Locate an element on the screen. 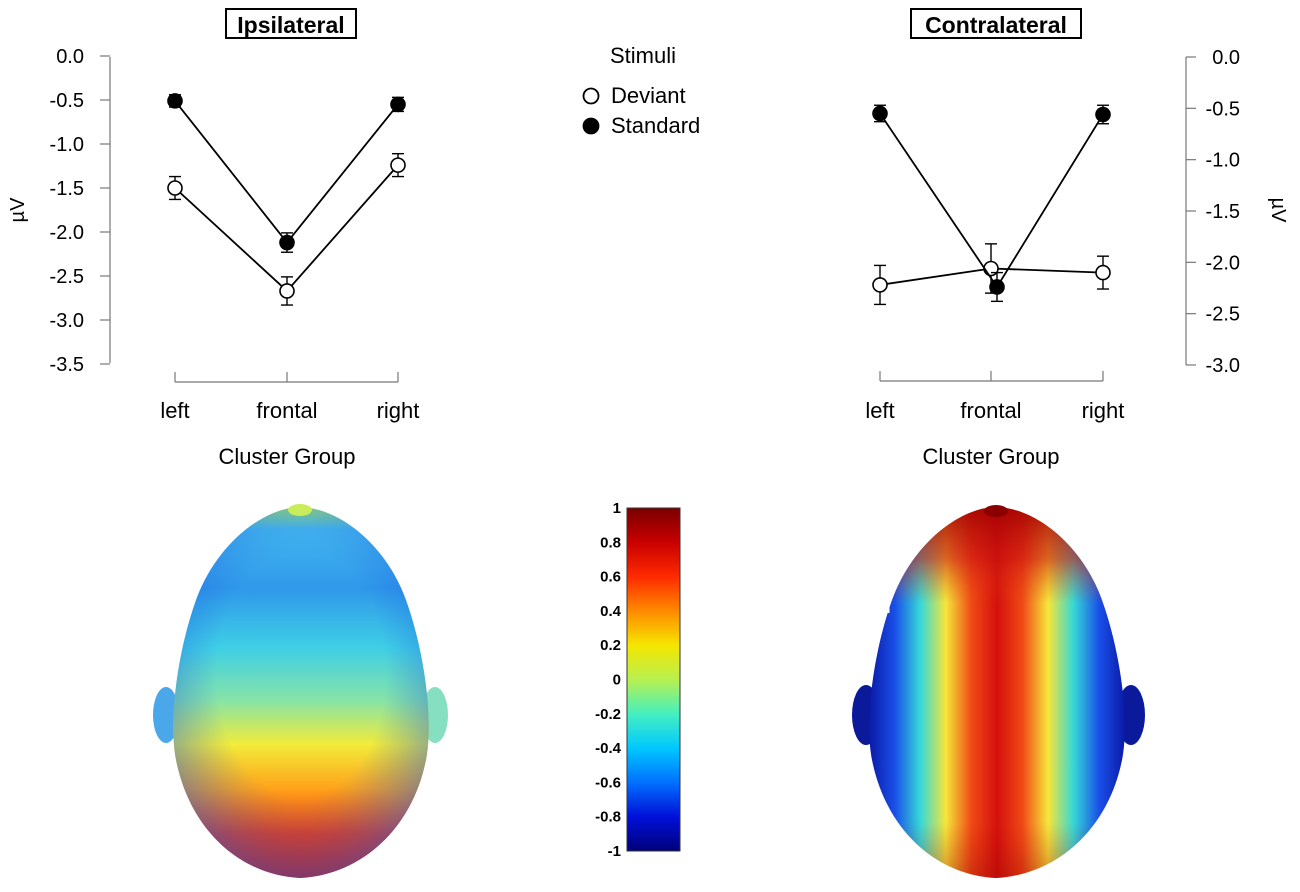 Image resolution: width=1300 pixels, height=892 pixels. ipsilateral-y-label: µV is located at coordinates (18, 210).